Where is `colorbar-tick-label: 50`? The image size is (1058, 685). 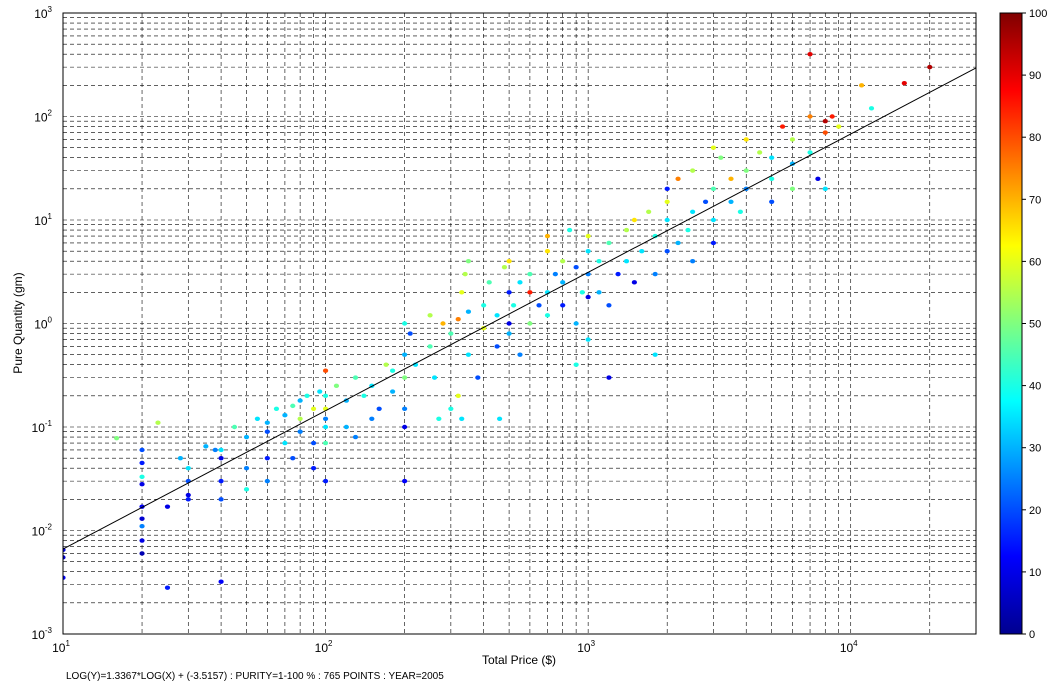 colorbar-tick-label: 50 is located at coordinates (1035, 325).